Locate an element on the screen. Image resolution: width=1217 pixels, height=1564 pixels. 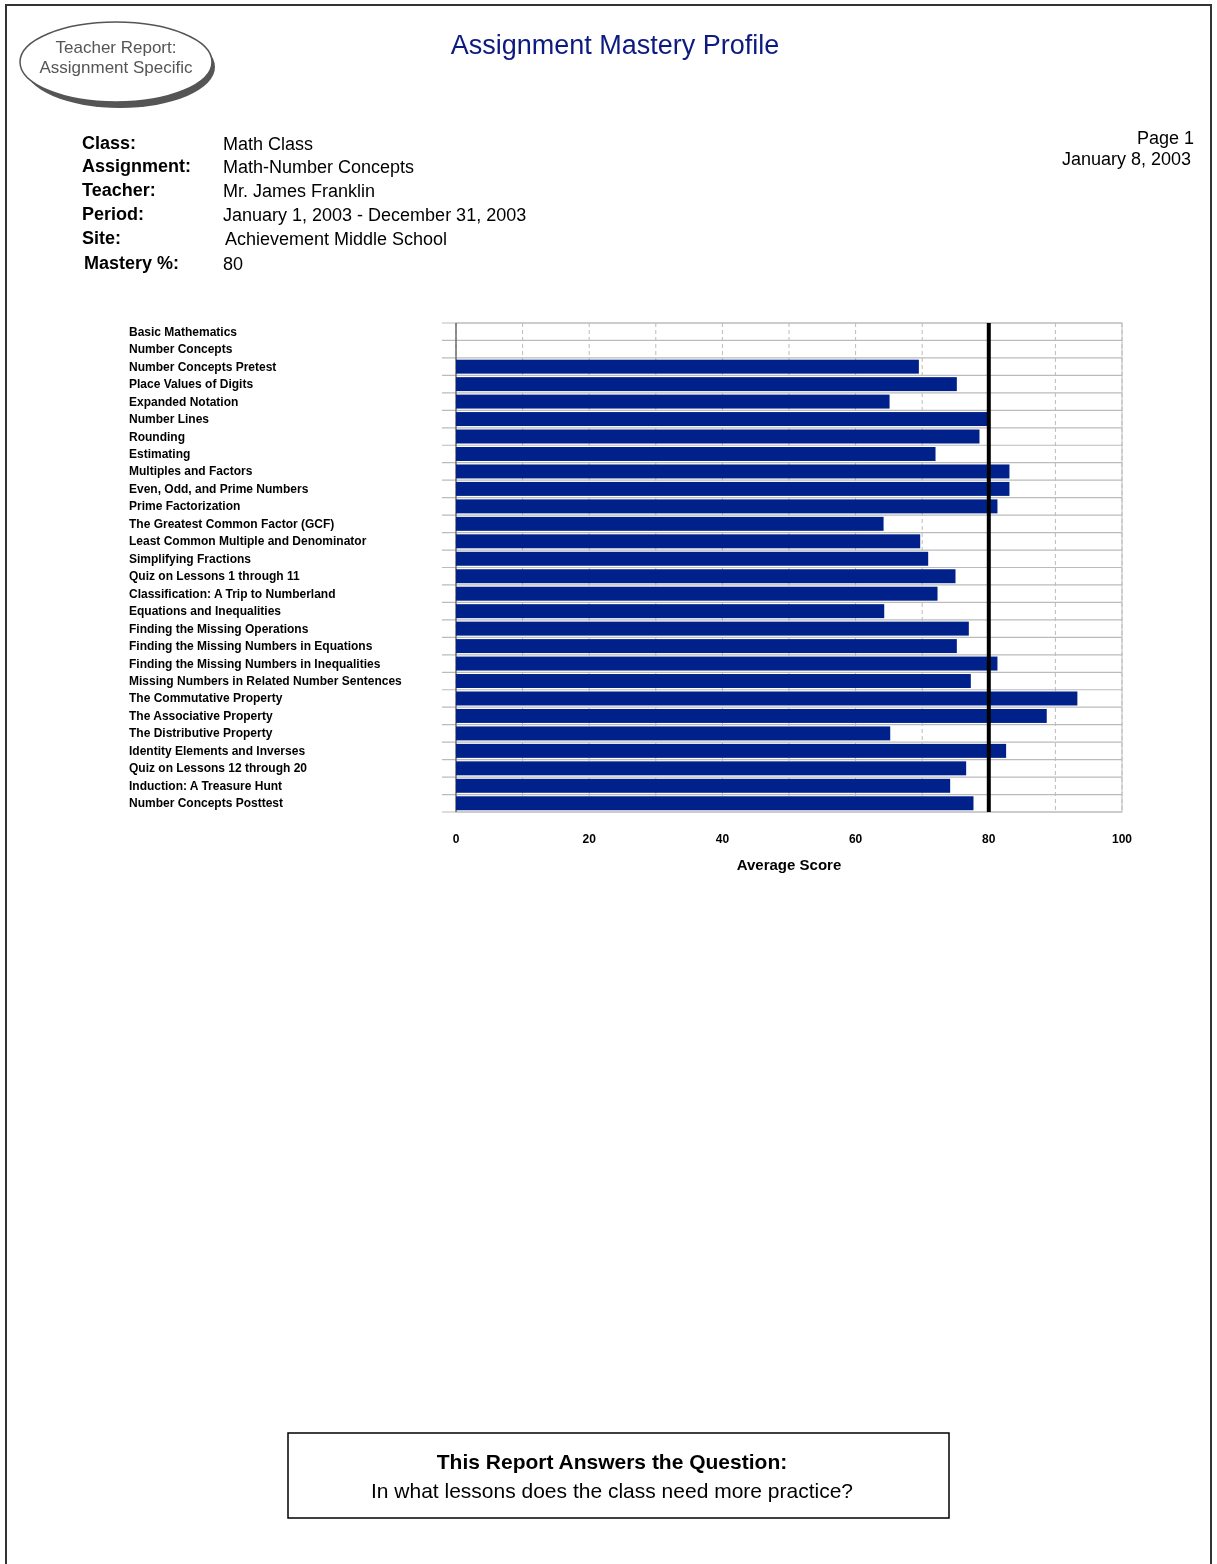
text: Math Class is located at coordinates (268, 144).